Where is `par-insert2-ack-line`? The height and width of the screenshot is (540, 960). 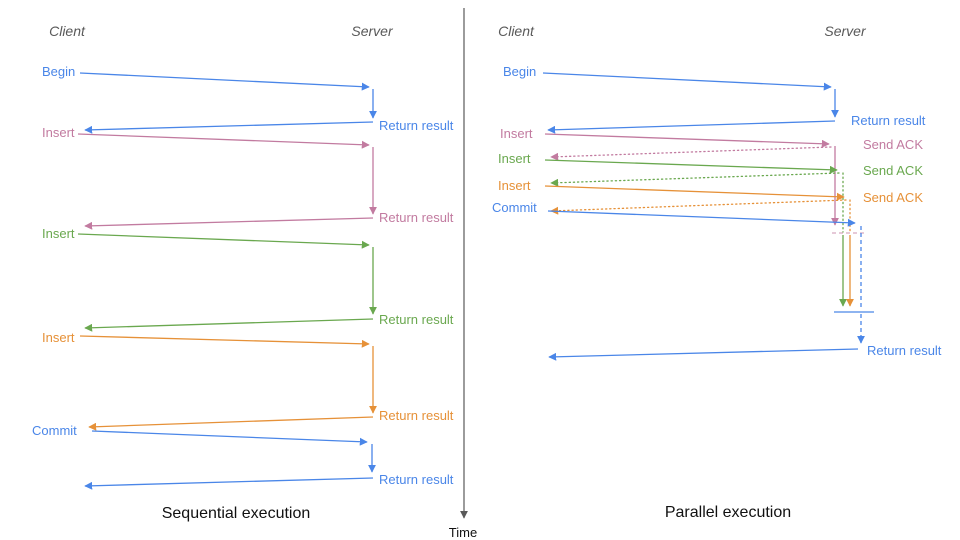 par-insert2-ack-line is located at coordinates (695, 179).